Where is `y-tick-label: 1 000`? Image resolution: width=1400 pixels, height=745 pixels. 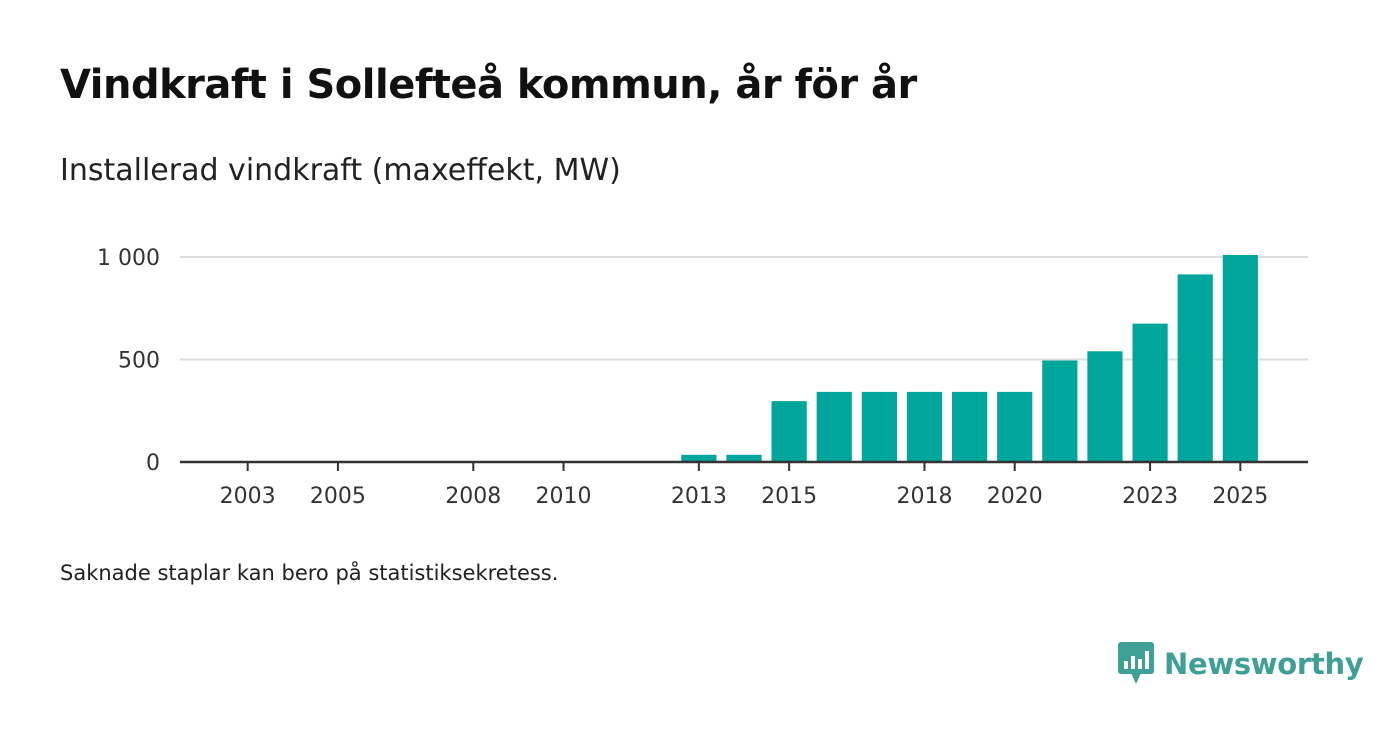 y-tick-label: 1 000 is located at coordinates (128, 258).